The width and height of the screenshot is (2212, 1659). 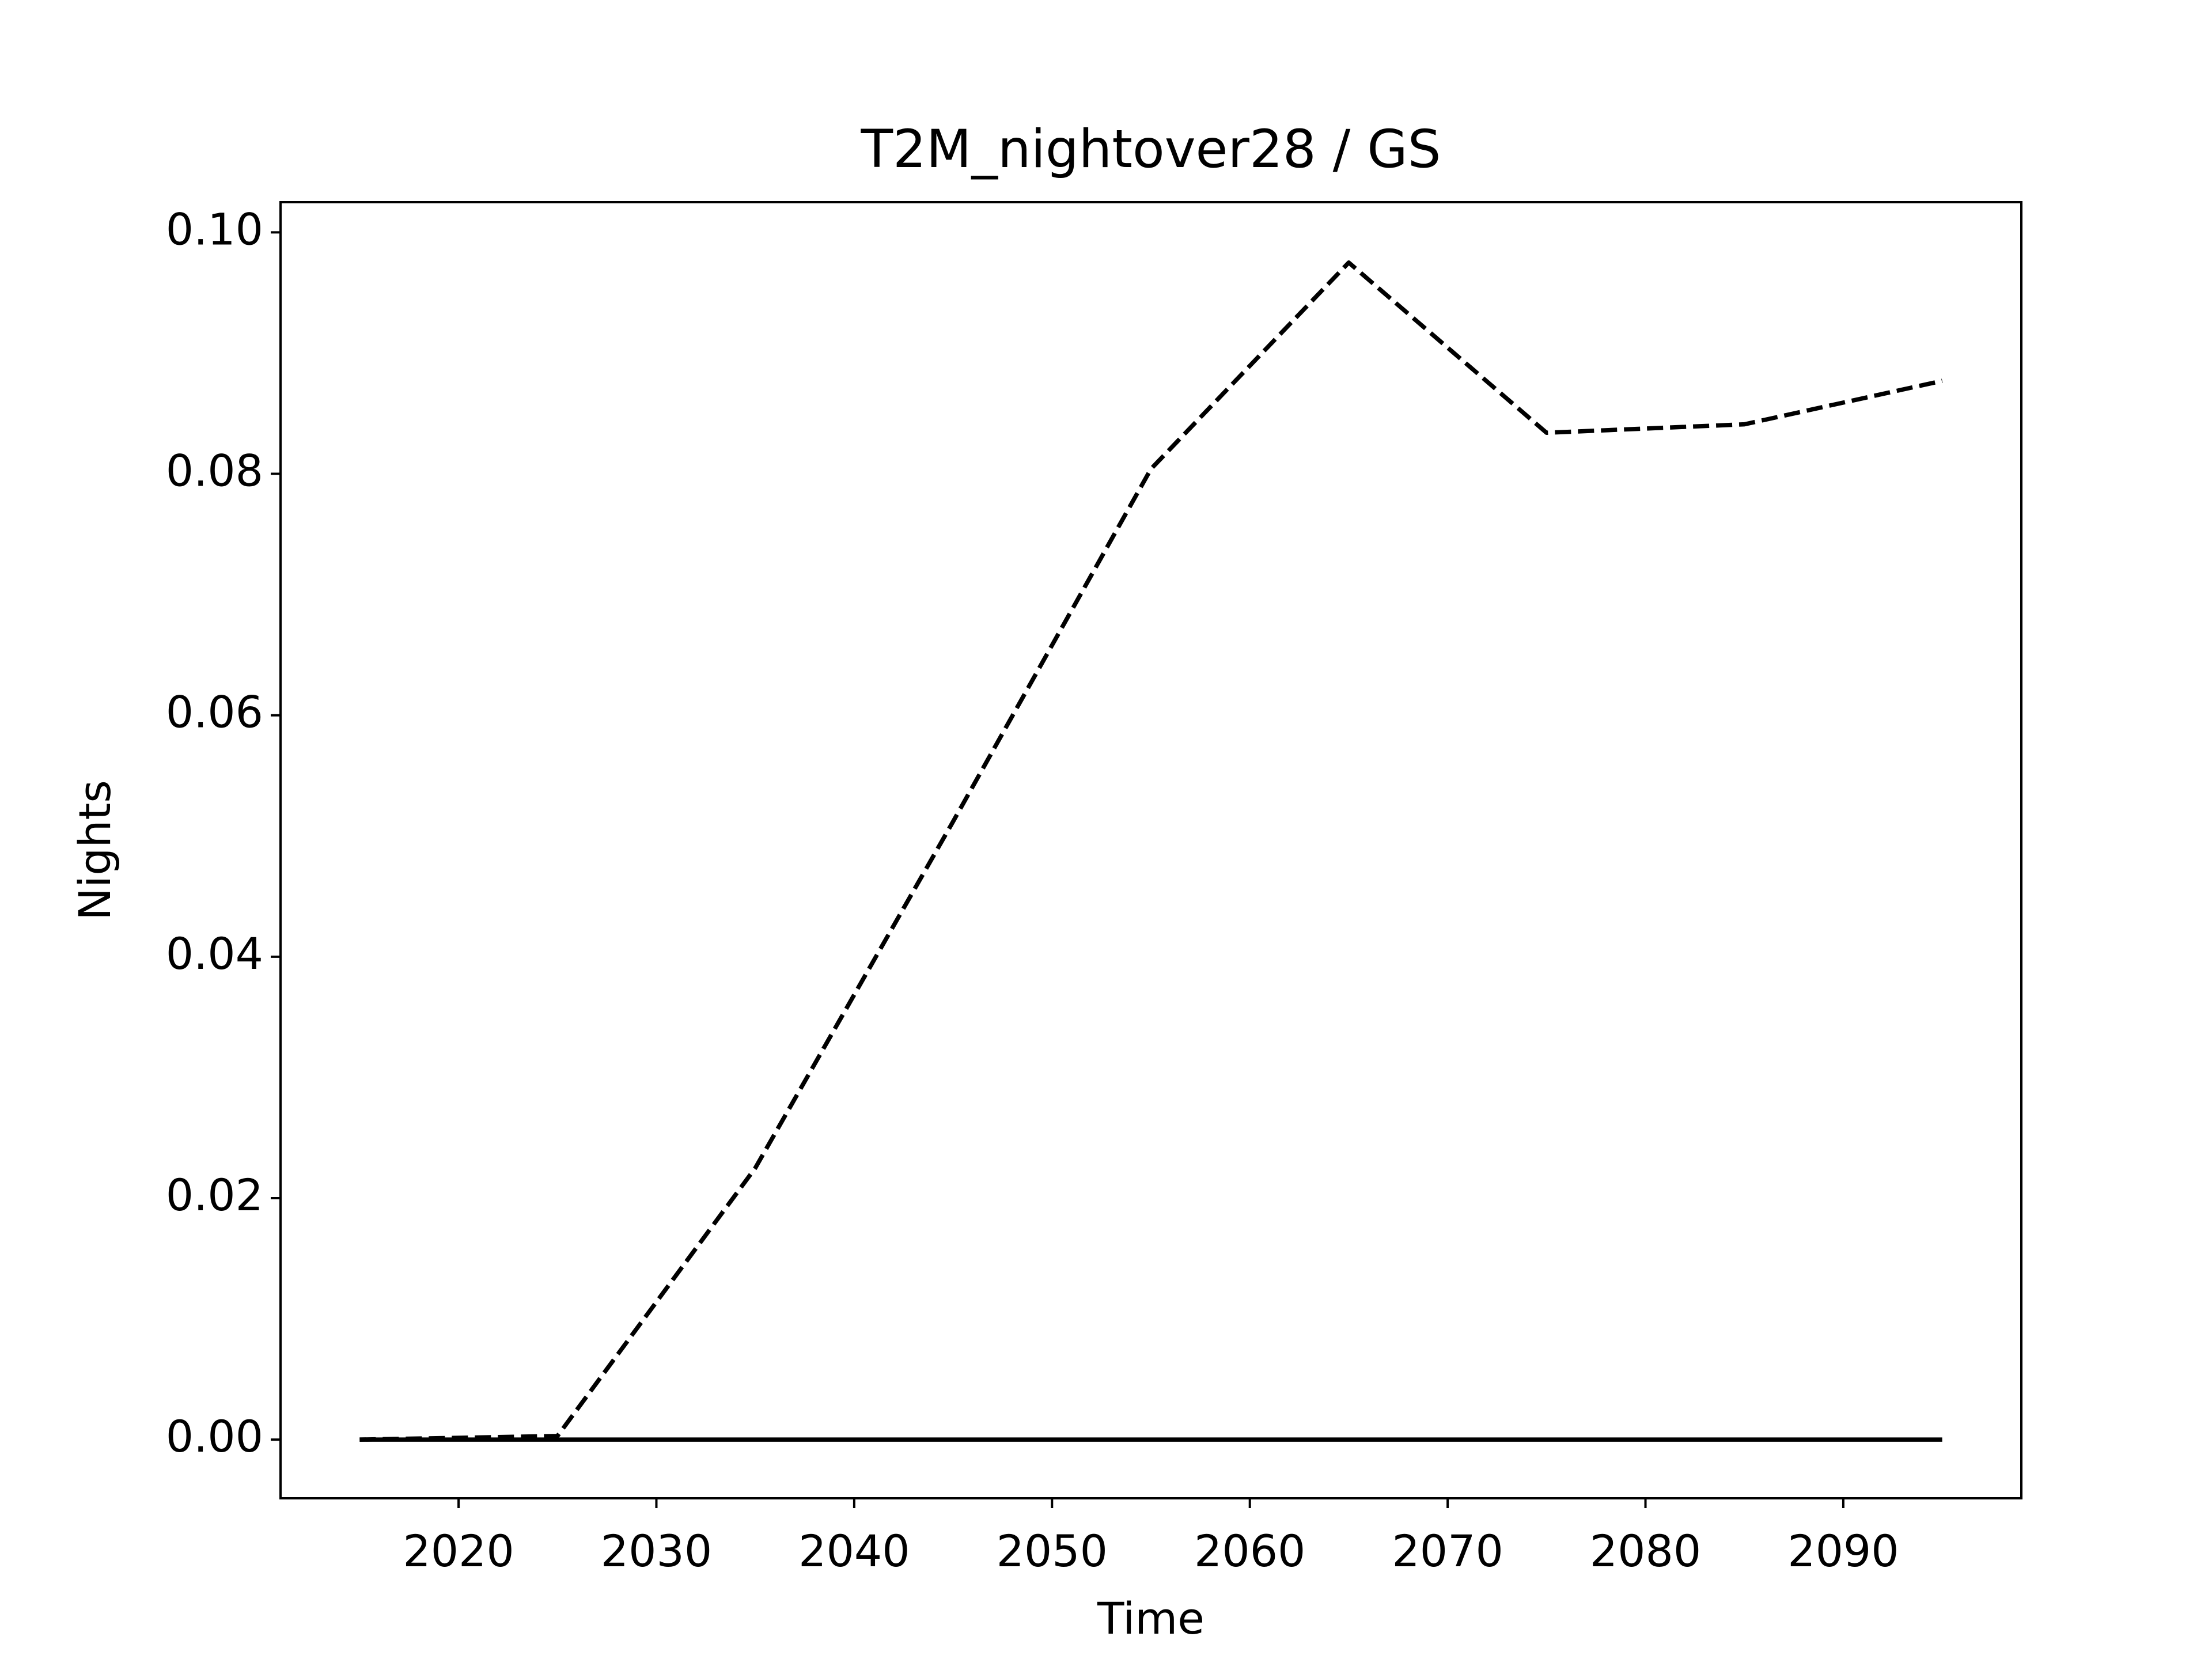 I want to click on y-axis-label: Nights, so click(x=94, y=850).